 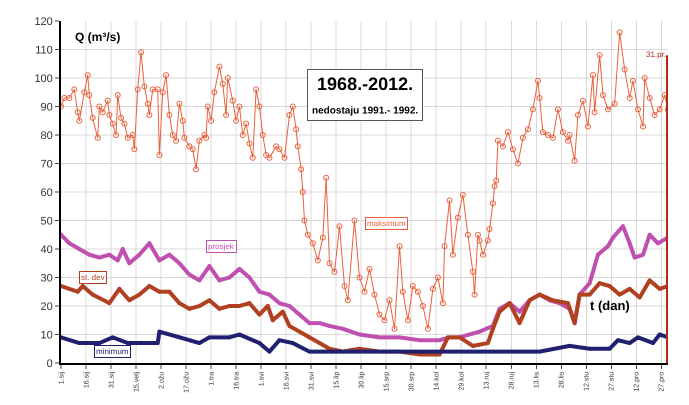 What do you see at coordinates (46, 221) in the screenshot?
I see `y-tick-label: 50` at bounding box center [46, 221].